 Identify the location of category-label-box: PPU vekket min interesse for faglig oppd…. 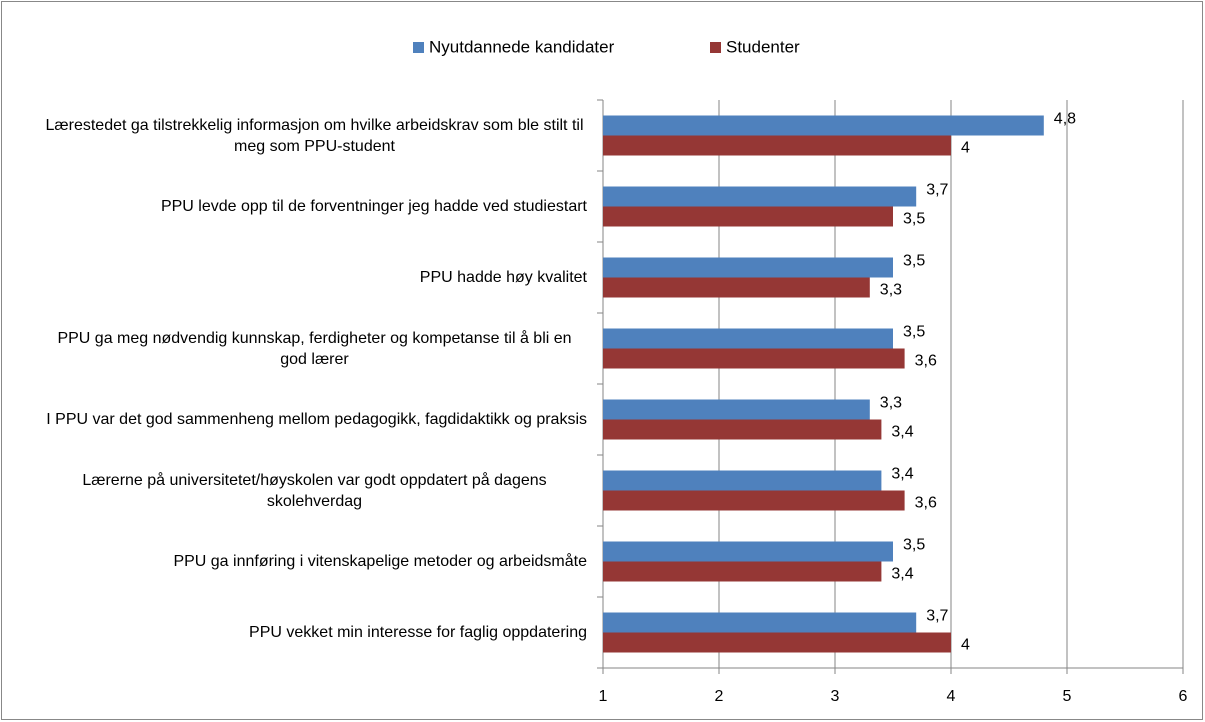
(303, 632).